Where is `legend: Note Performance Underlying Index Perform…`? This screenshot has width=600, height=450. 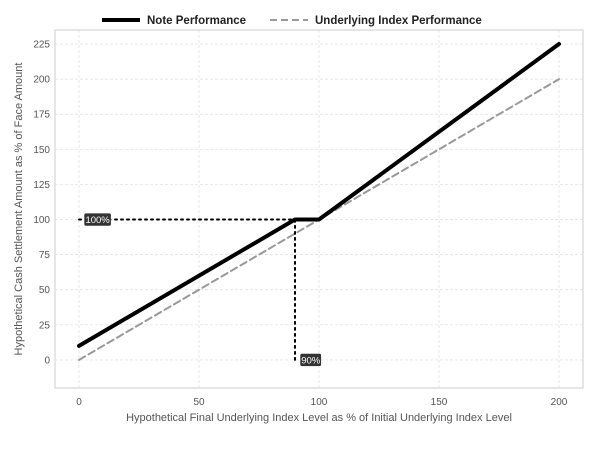
legend: Note Performance Underlying Index Perform… is located at coordinates (292, 21).